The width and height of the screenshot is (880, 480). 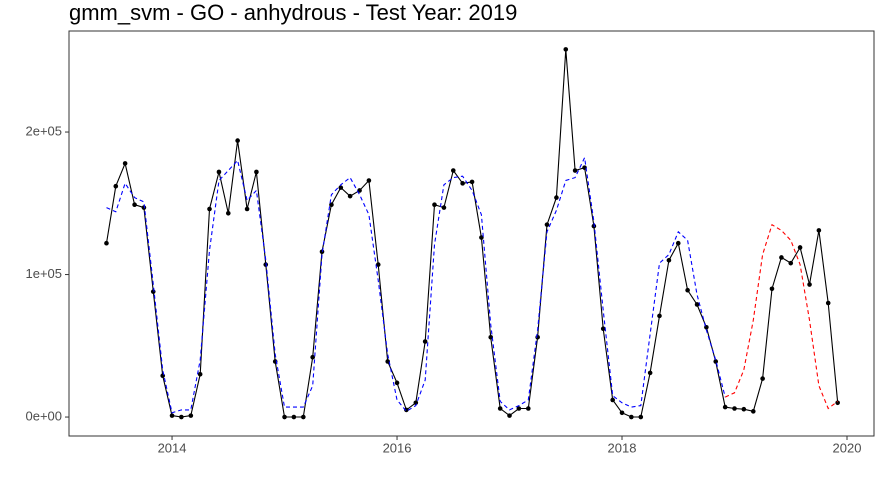 What do you see at coordinates (397, 447) in the screenshot?
I see `x-tick-label: 2016` at bounding box center [397, 447].